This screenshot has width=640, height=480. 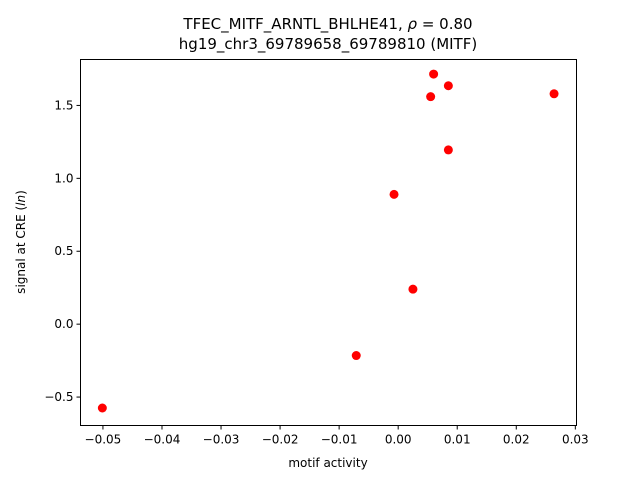 I want to click on y-axis-label: signal at CRE (ln), so click(x=21, y=242).